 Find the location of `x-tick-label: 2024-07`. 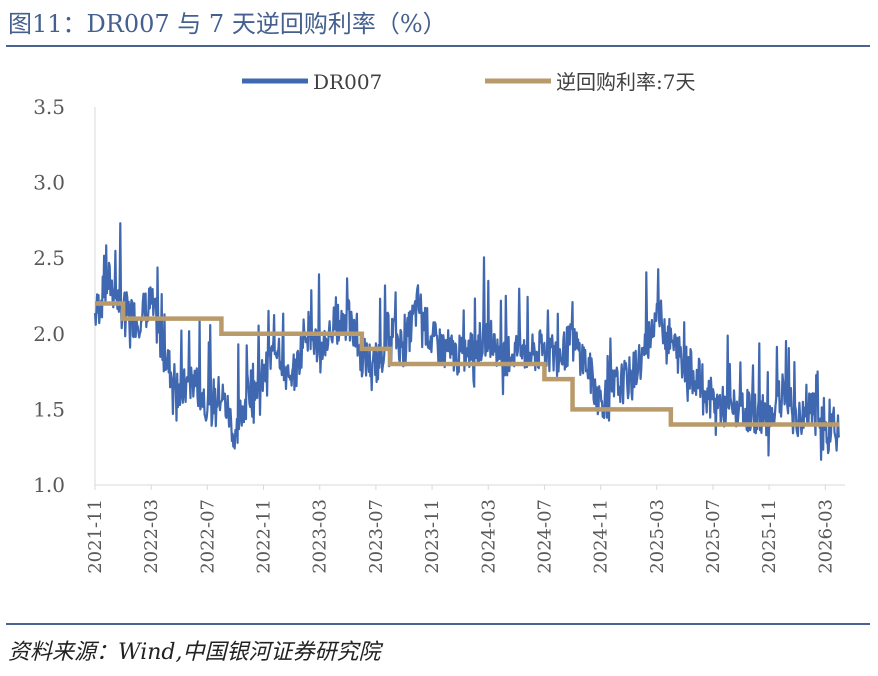

x-tick-label: 2024-07 is located at coordinates (544, 536).